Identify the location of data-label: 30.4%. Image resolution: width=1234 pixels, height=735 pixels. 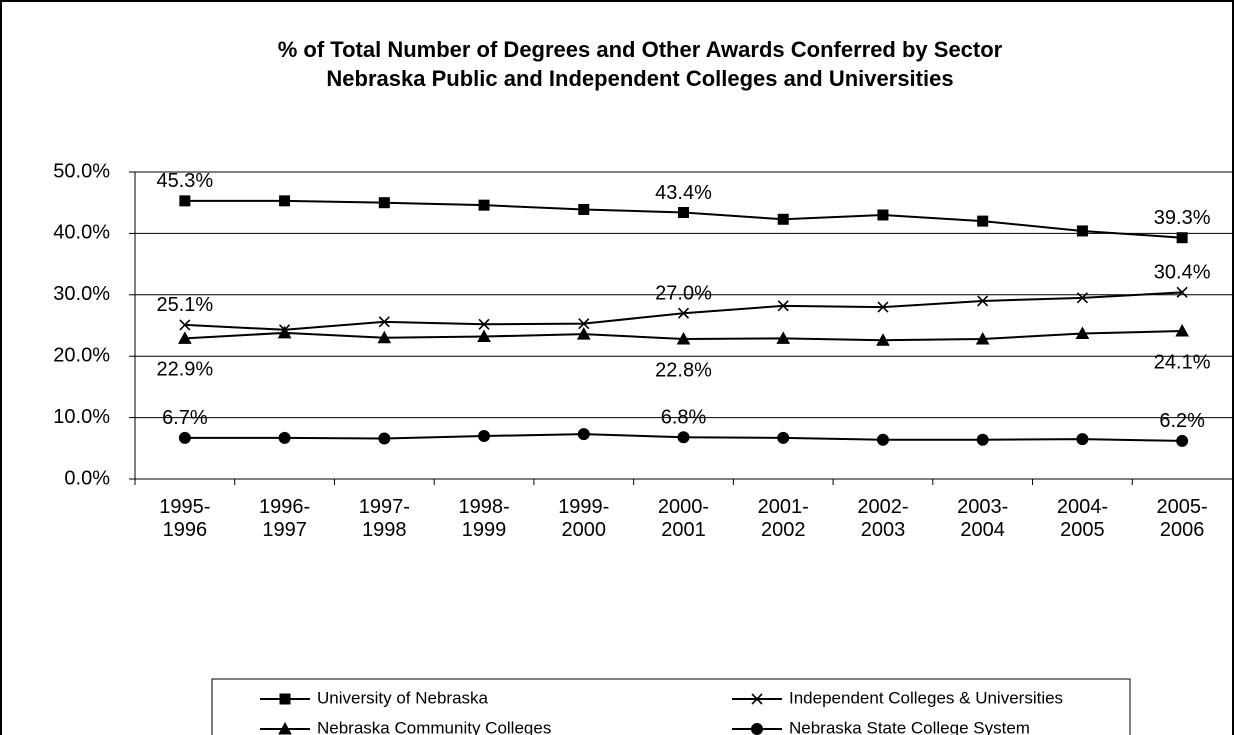
(1182, 273).